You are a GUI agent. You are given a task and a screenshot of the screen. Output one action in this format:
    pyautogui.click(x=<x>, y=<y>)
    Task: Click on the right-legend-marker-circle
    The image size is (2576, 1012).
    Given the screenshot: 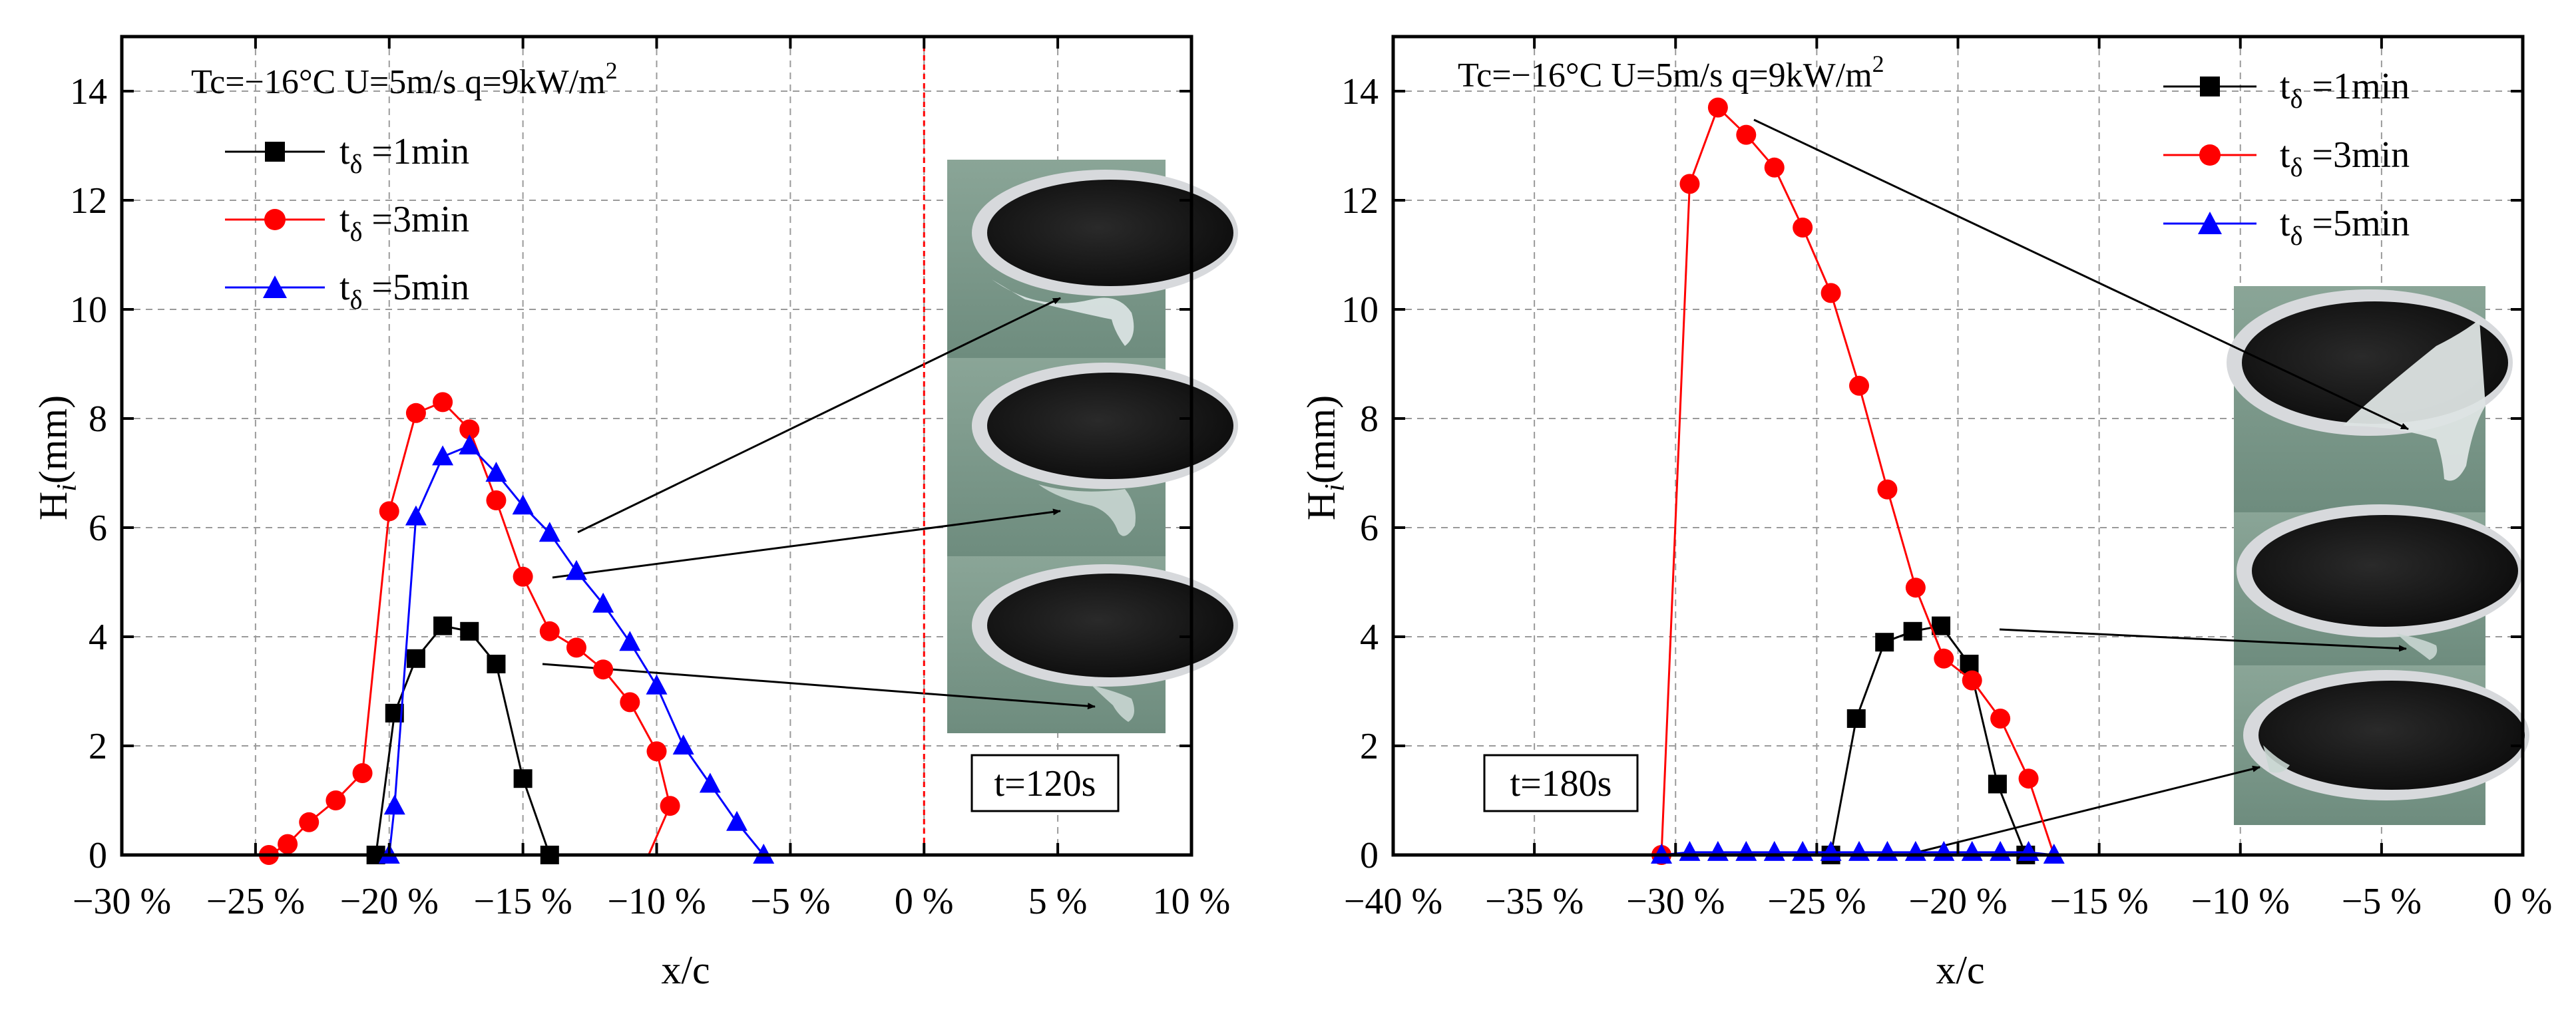 What is the action you would take?
    pyautogui.click(x=2210, y=155)
    